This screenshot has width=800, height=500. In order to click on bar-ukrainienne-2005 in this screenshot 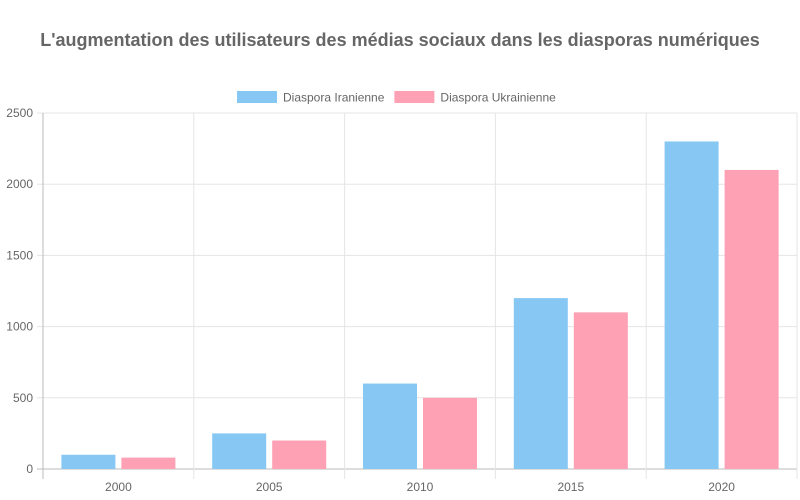, I will do `click(299, 454)`.